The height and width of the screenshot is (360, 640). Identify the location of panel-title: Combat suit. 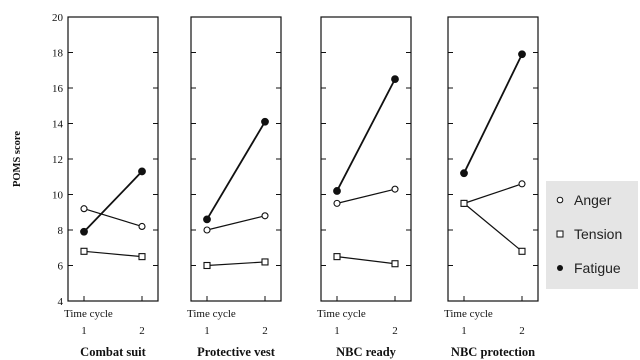
(113, 352).